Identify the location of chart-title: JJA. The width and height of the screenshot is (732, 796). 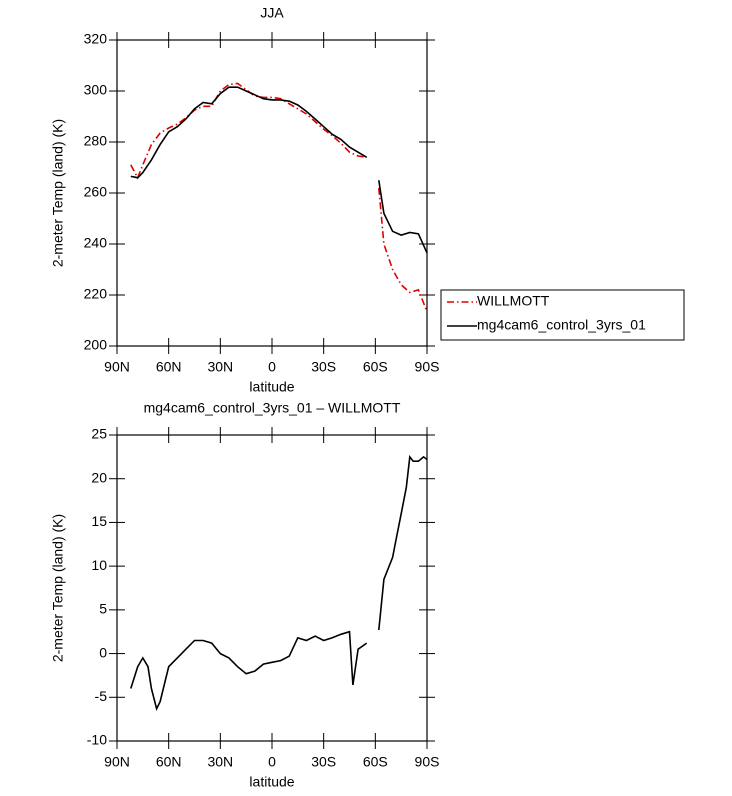
(272, 13).